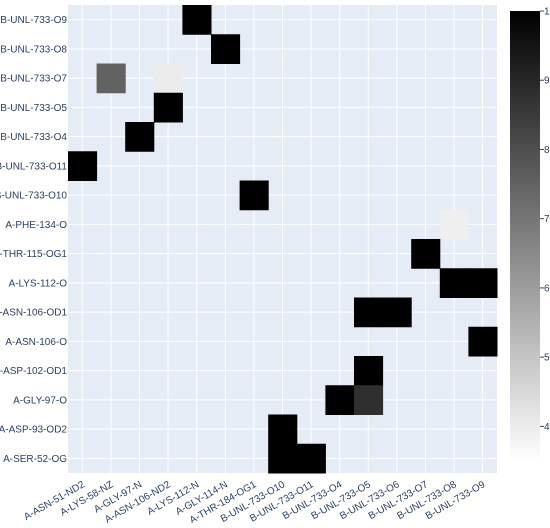 This screenshot has width=550, height=528. I want to click on colorbar-tick-label: 70, so click(547, 219).